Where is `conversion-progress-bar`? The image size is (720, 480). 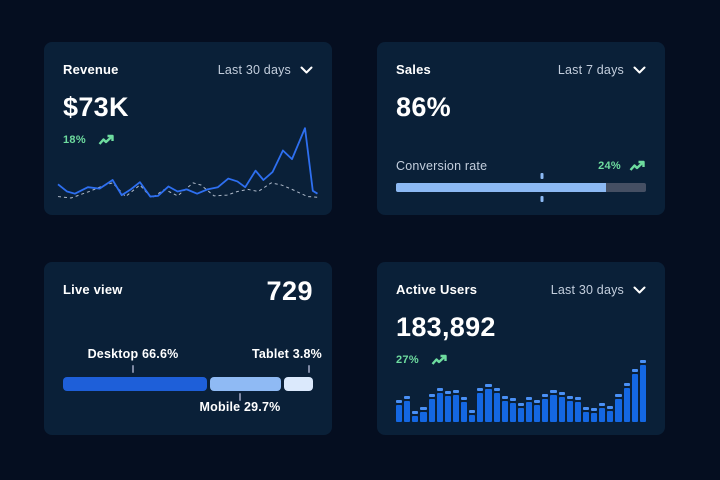 conversion-progress-bar is located at coordinates (521, 187).